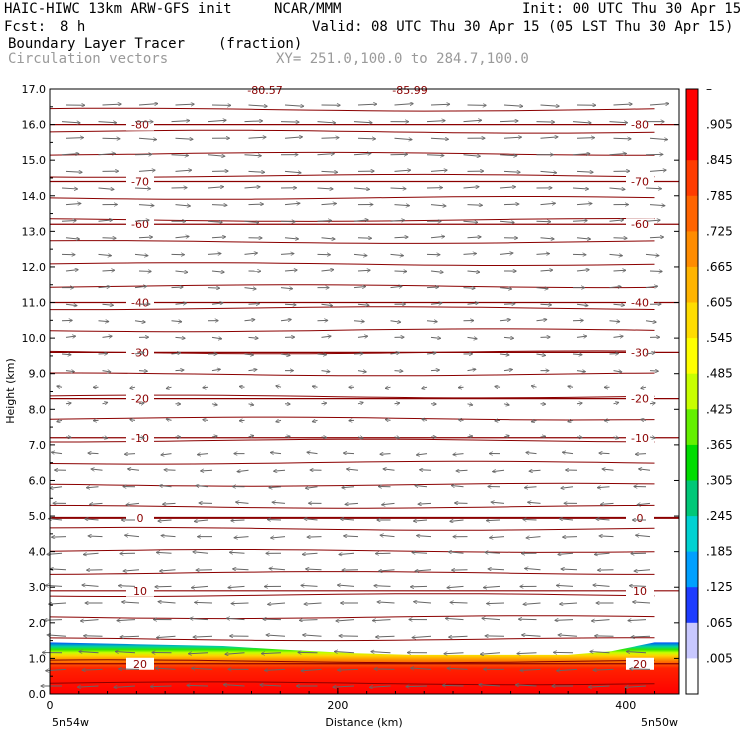  I want to click on tracer-fill, so click(364, 668).